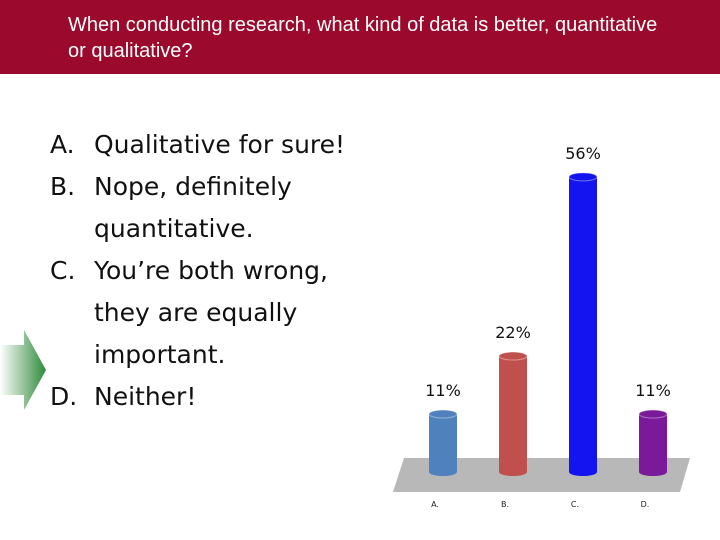  Describe the element at coordinates (193, 207) in the screenshot. I see `option-text: Nope, definitely quantitative.` at that location.